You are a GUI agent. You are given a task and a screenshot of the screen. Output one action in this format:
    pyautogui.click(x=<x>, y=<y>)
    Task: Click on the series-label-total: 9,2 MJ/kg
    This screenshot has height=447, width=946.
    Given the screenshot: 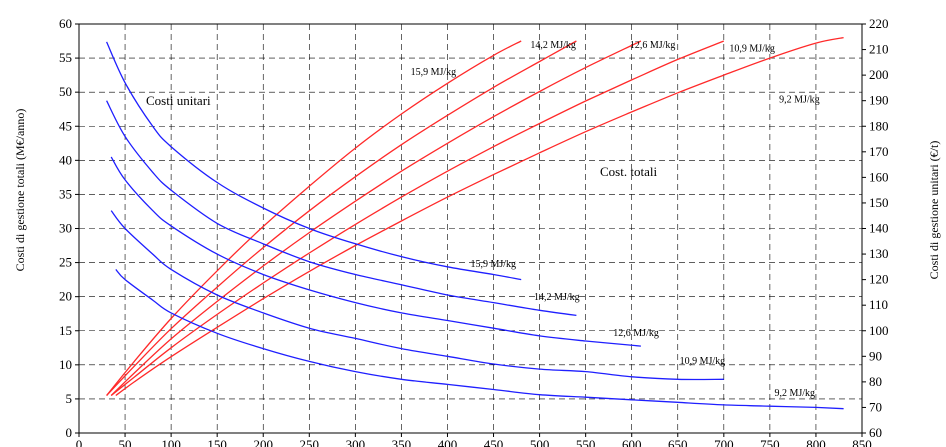 What is the action you would take?
    pyautogui.click(x=799, y=99)
    